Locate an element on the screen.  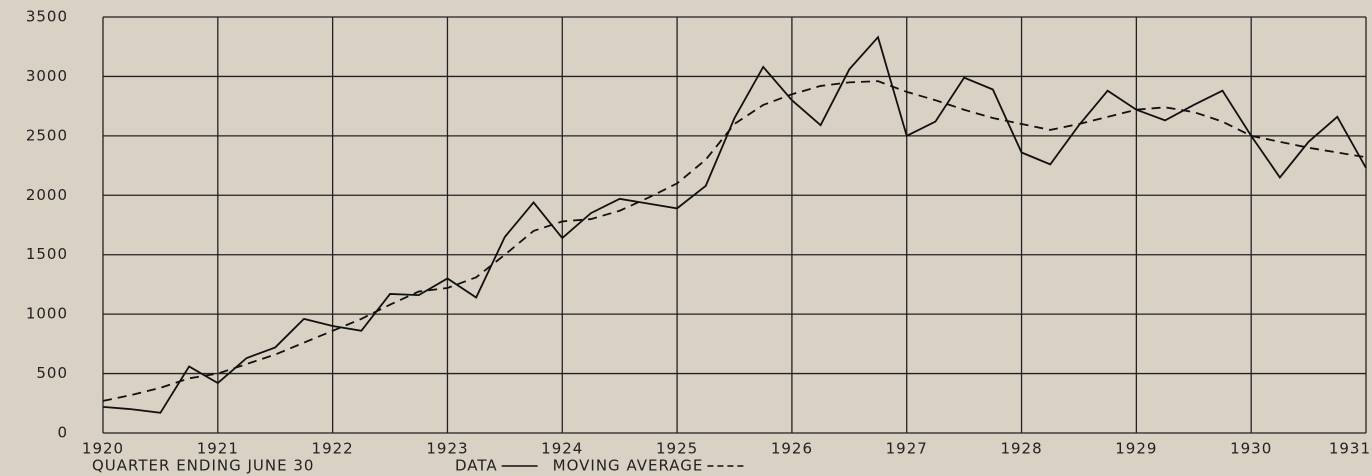
y-tick-label: 1000 is located at coordinates (47, 314).